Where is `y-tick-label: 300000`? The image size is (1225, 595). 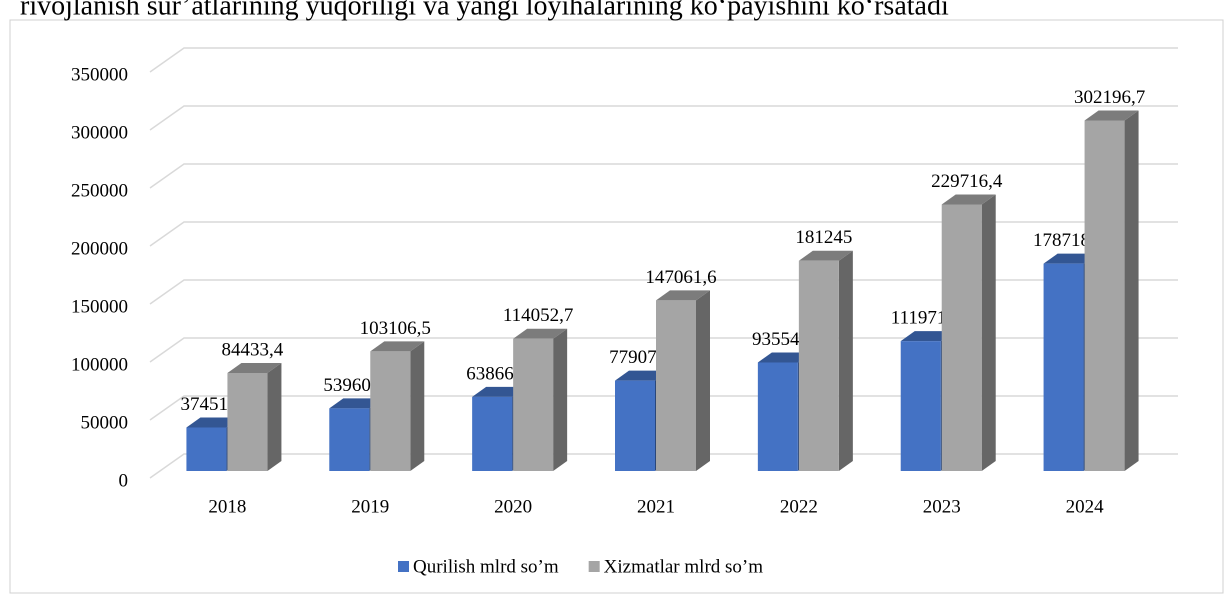
y-tick-label: 300000 is located at coordinates (99, 132).